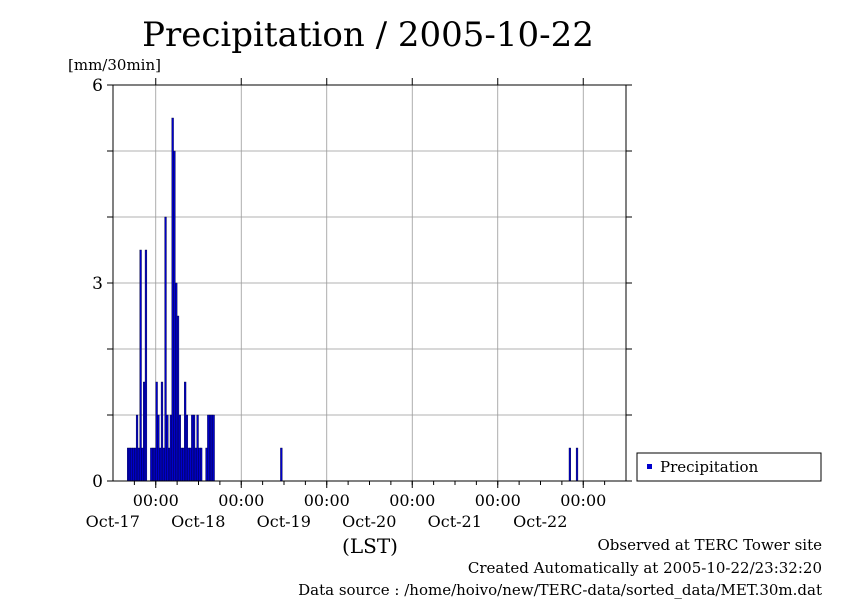 The height and width of the screenshot is (599, 842). What do you see at coordinates (198, 521) in the screenshot?
I see `x-tick-date-label: Oct-18` at bounding box center [198, 521].